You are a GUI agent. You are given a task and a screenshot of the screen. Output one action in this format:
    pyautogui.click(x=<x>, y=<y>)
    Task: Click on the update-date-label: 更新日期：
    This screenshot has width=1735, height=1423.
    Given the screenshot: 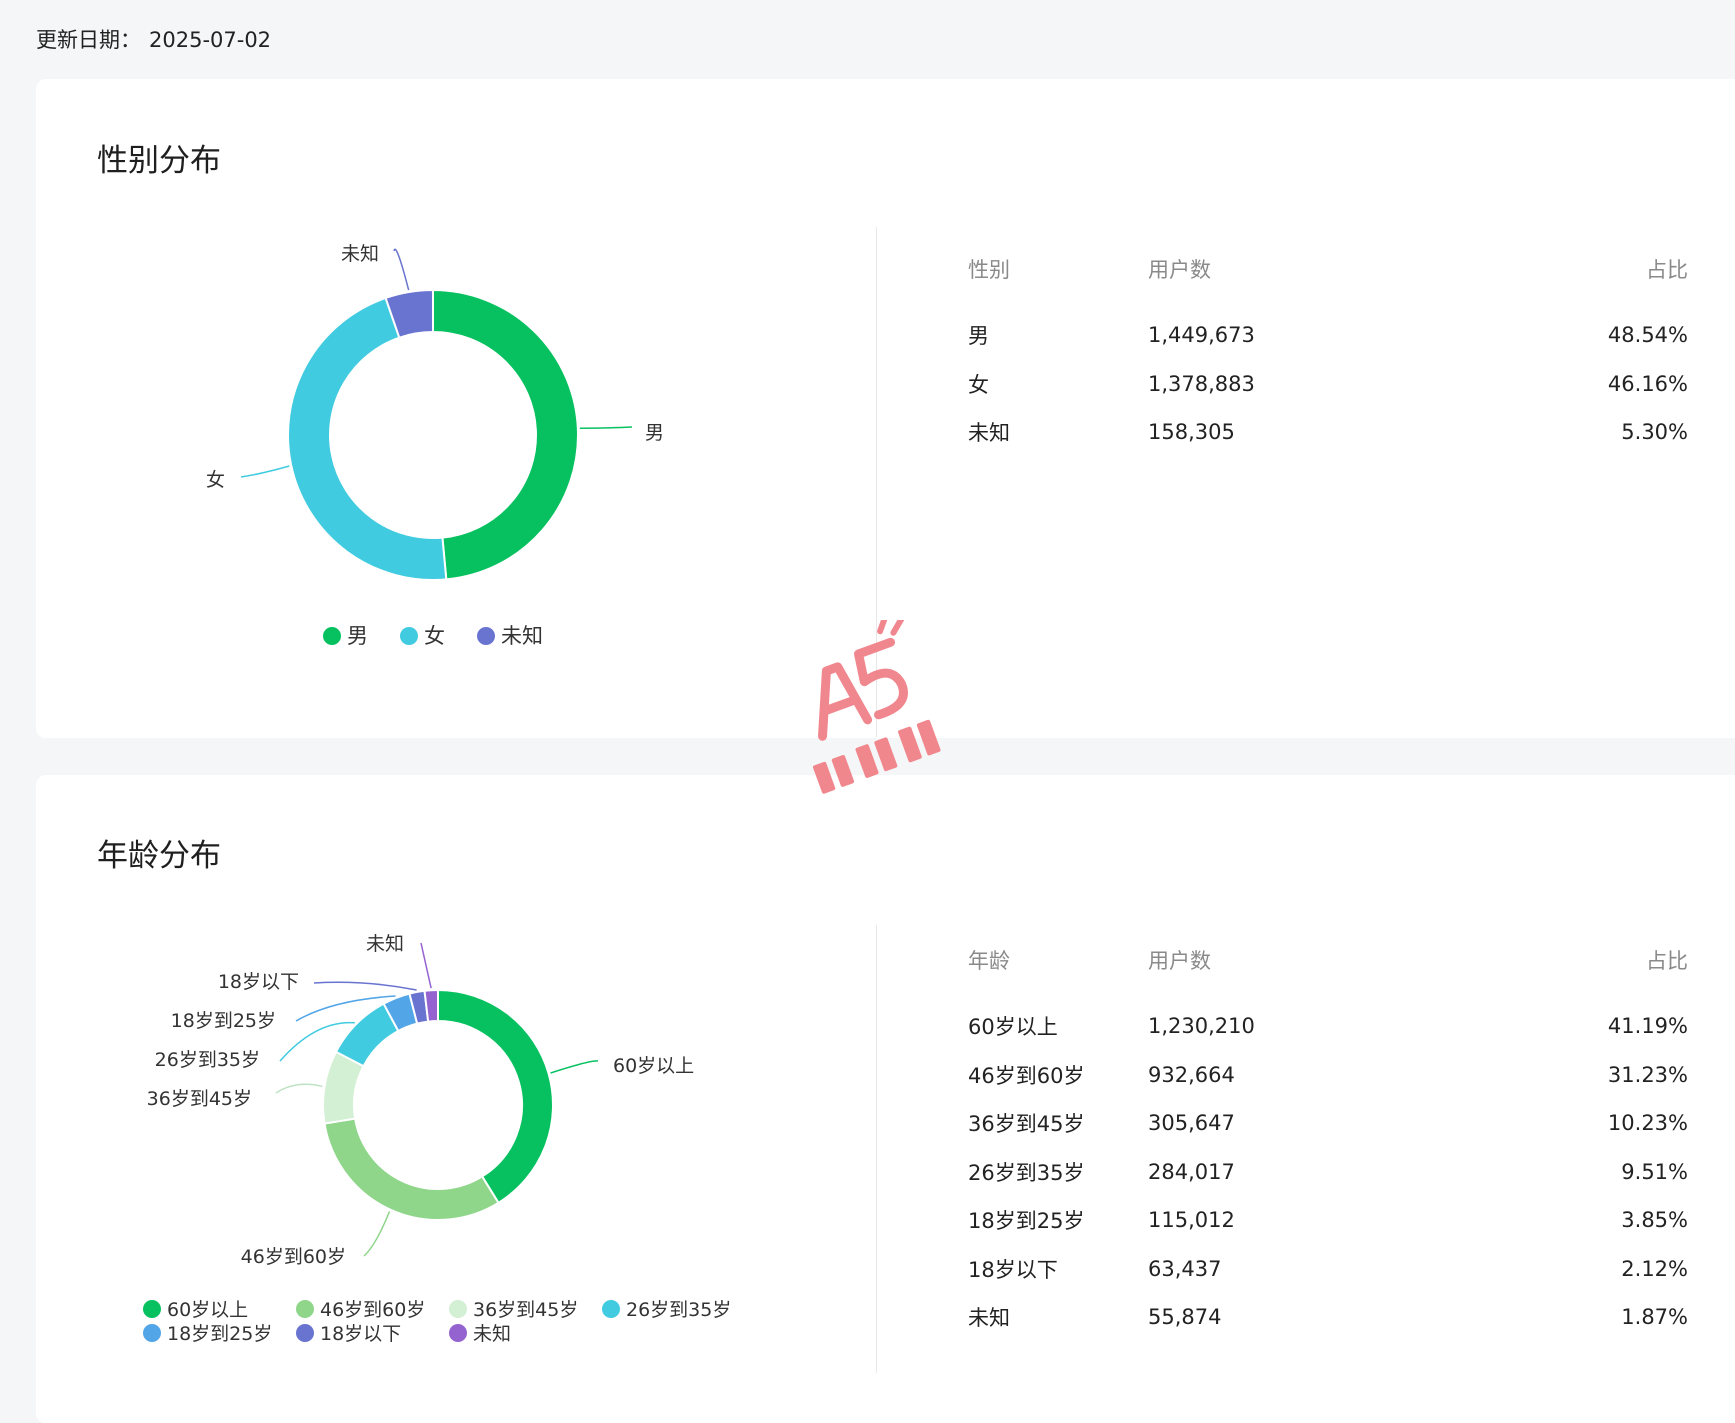 What is the action you would take?
    pyautogui.click(x=88, y=40)
    